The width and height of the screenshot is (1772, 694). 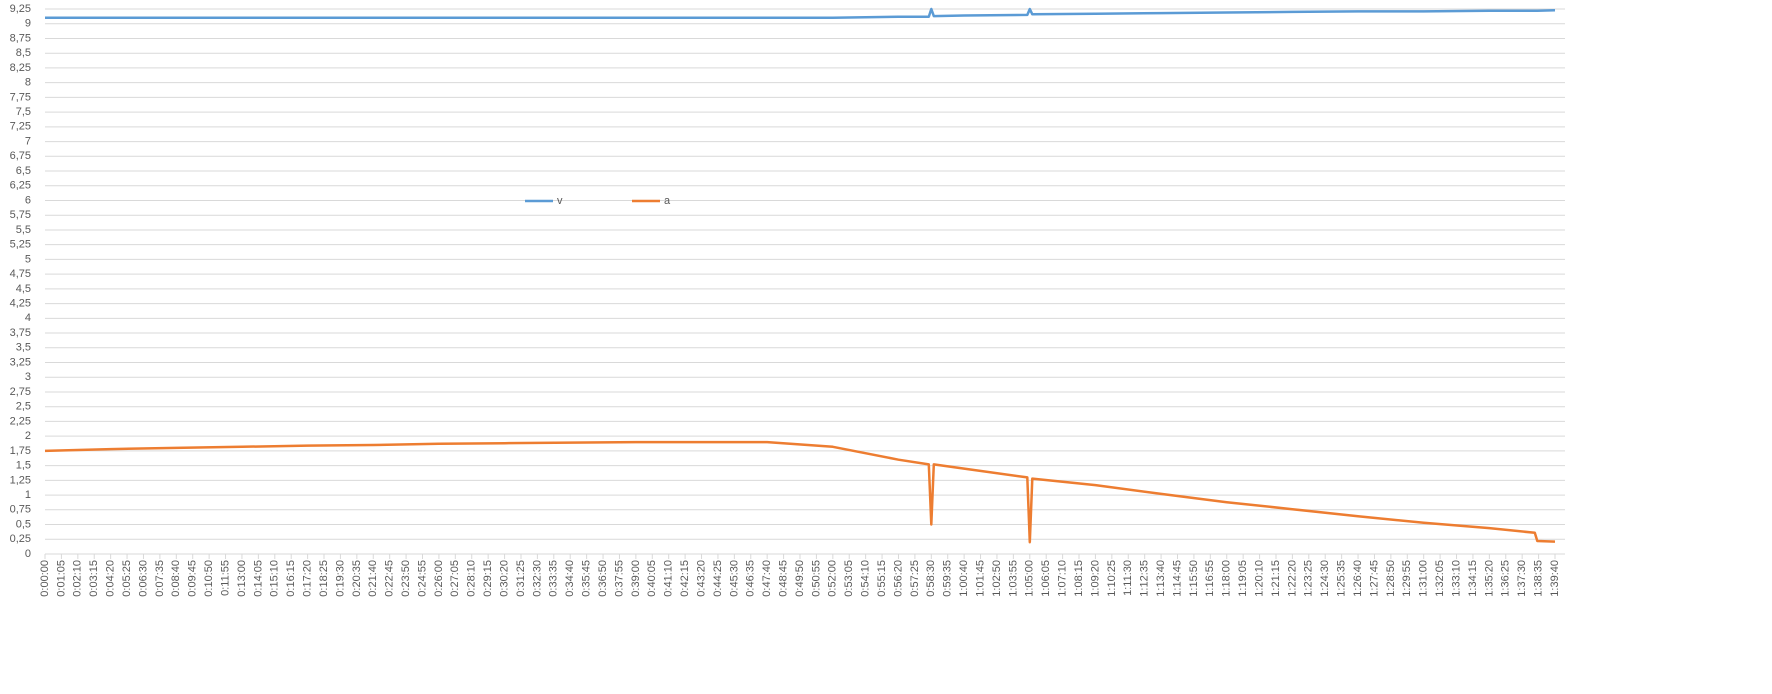 What do you see at coordinates (833, 578) in the screenshot?
I see `x-tick-label: 0:52:00` at bounding box center [833, 578].